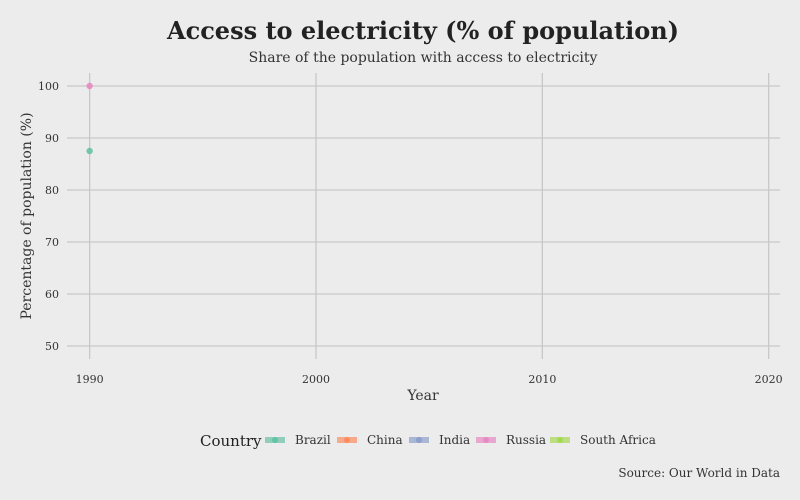 This screenshot has width=800, height=500. Describe the element at coordinates (48, 216) in the screenshot. I see `y-axis-ticks: 50 60 70 80 90 100` at that location.